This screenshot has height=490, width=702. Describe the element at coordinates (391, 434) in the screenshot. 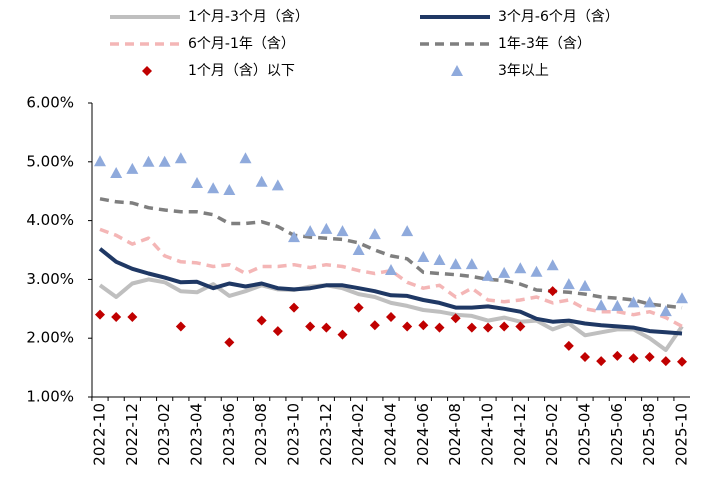

I see `x-tick-label: 2024-04` at that location.